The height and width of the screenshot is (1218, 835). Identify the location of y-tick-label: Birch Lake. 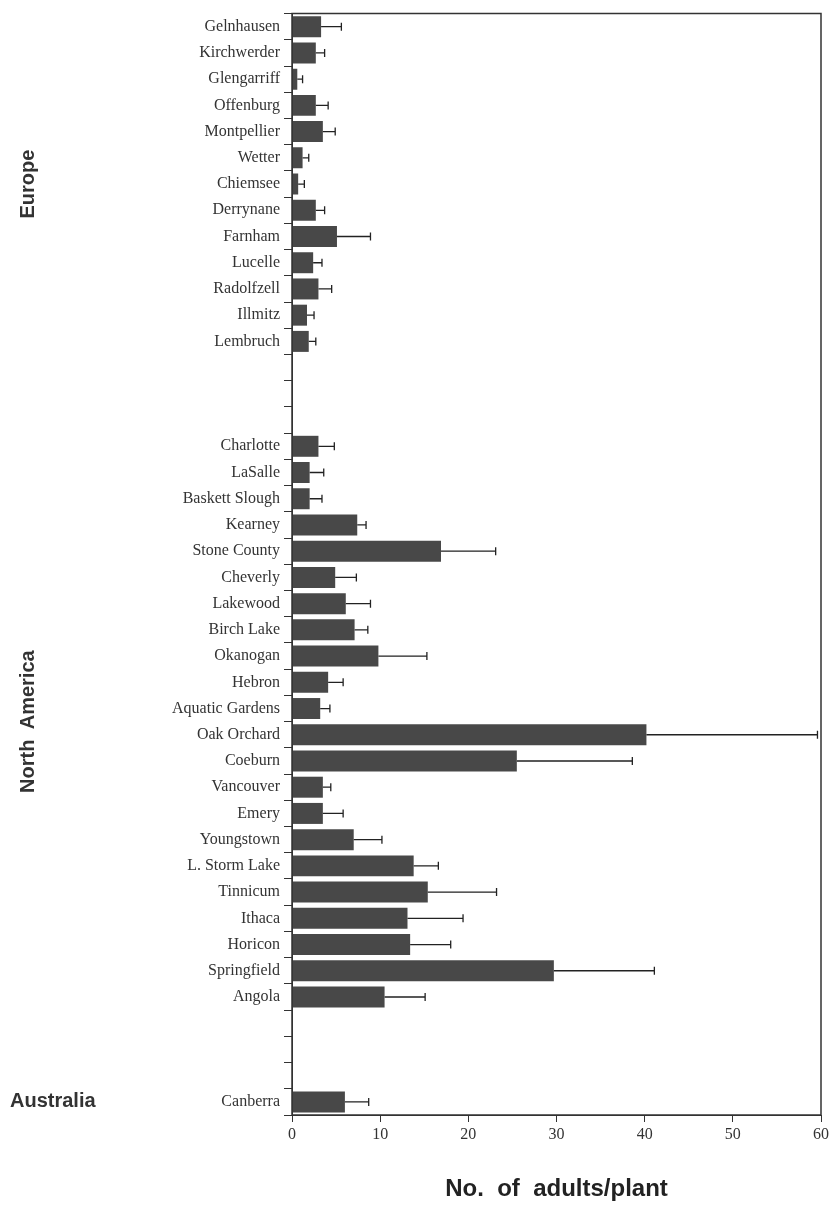
(244, 629).